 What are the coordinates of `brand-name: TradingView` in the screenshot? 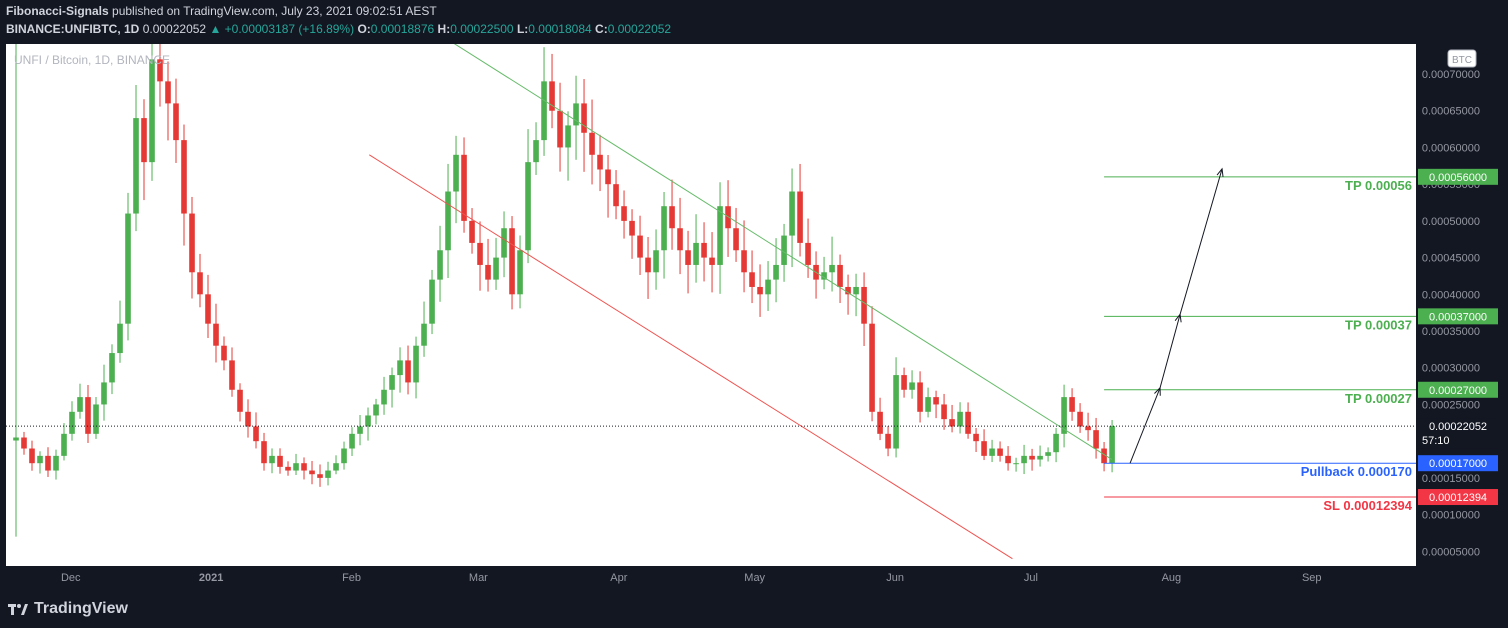 It's located at (81, 608).